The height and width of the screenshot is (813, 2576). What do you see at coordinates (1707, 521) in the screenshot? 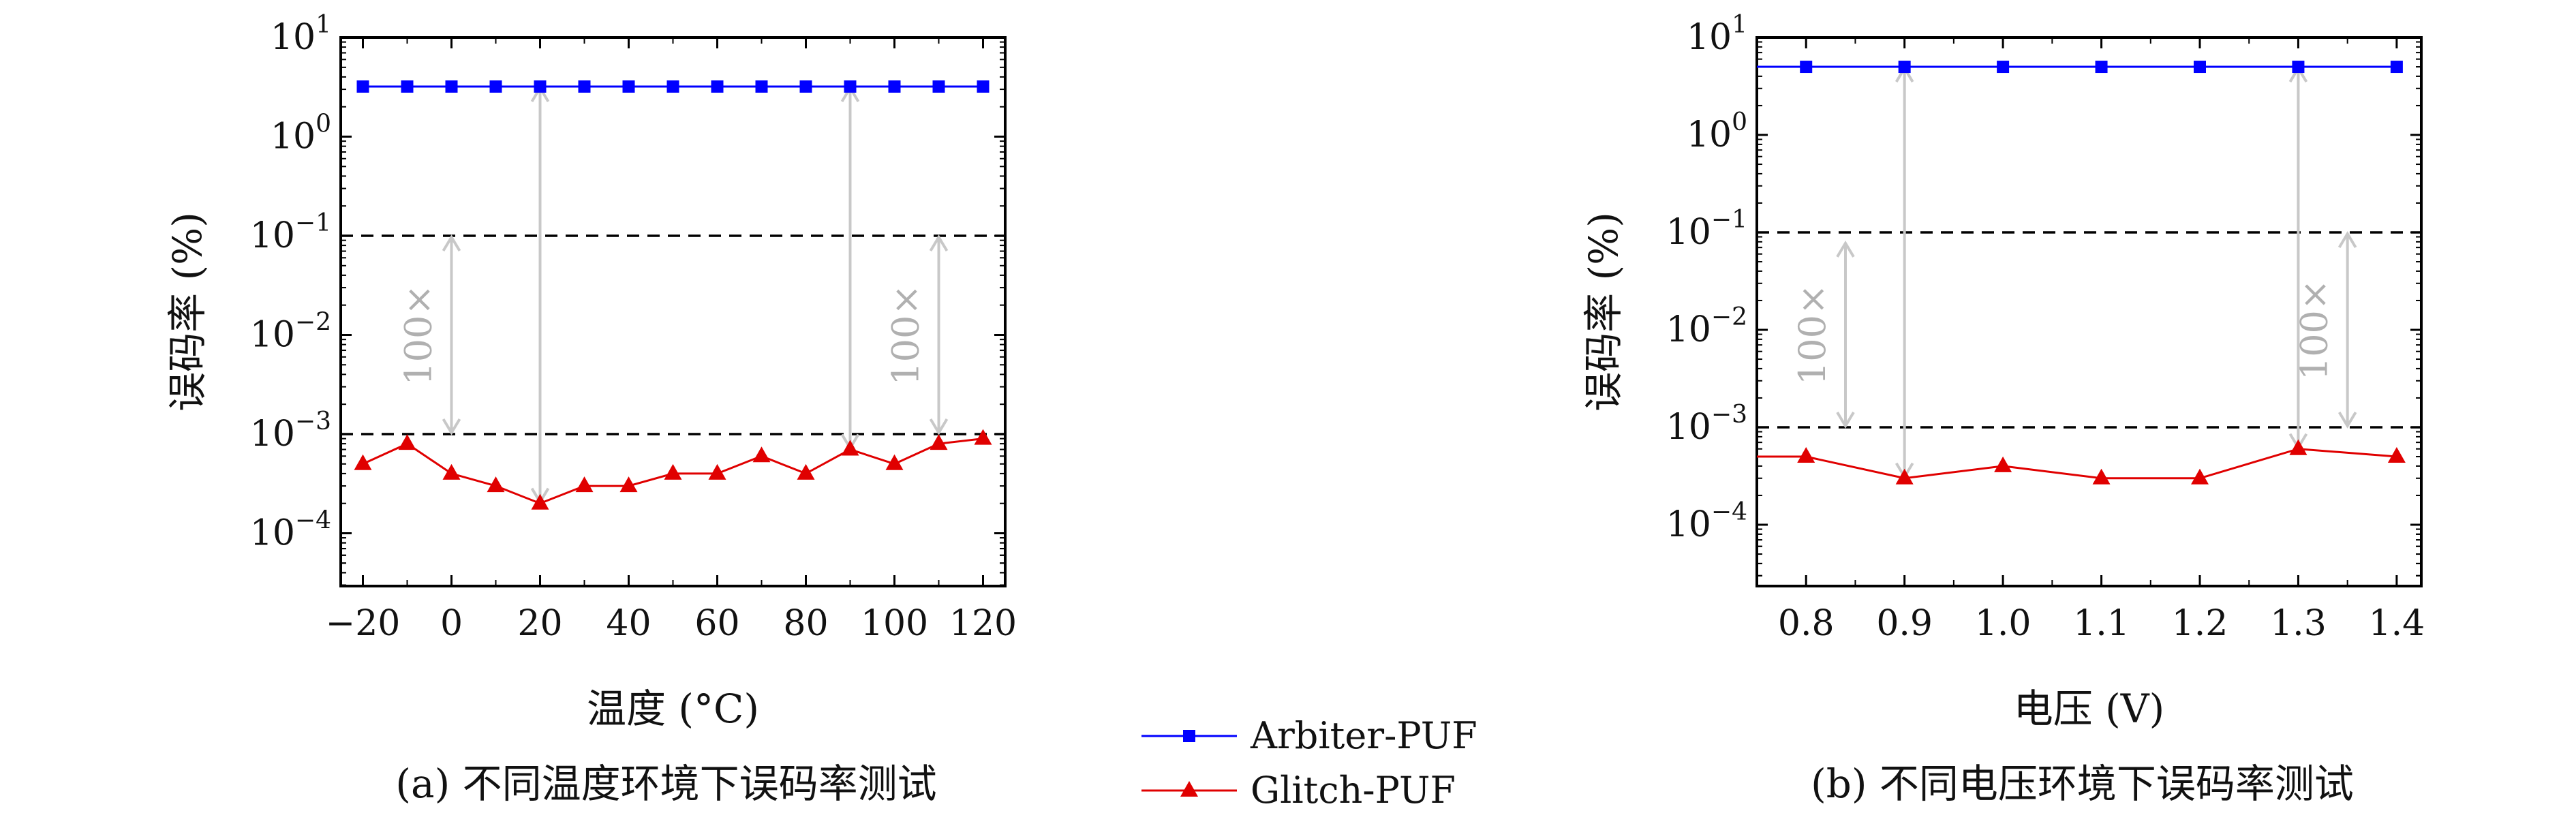
I see `y-tick-label-b: 10⁻⁴` at bounding box center [1707, 521].